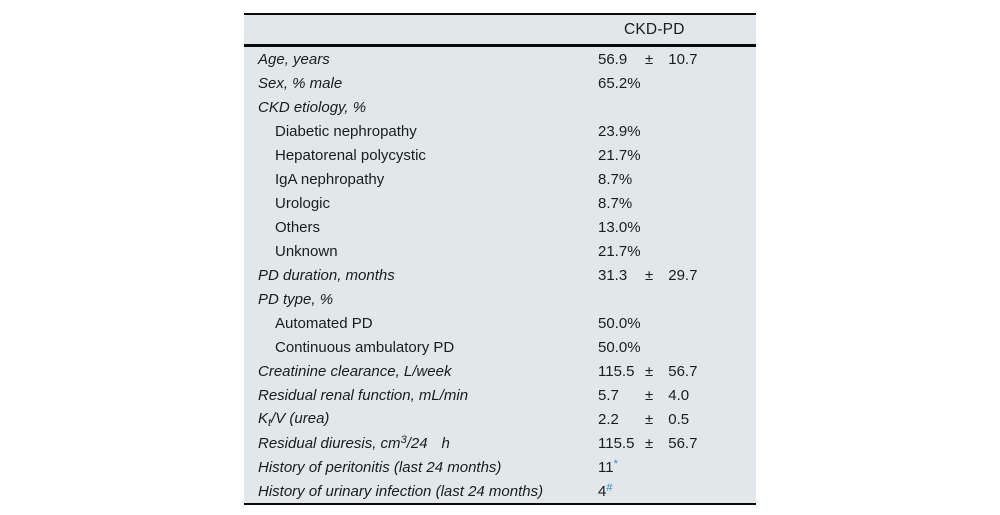 The height and width of the screenshot is (515, 1000). What do you see at coordinates (296, 299) in the screenshot?
I see `row-label: PD type, %` at bounding box center [296, 299].